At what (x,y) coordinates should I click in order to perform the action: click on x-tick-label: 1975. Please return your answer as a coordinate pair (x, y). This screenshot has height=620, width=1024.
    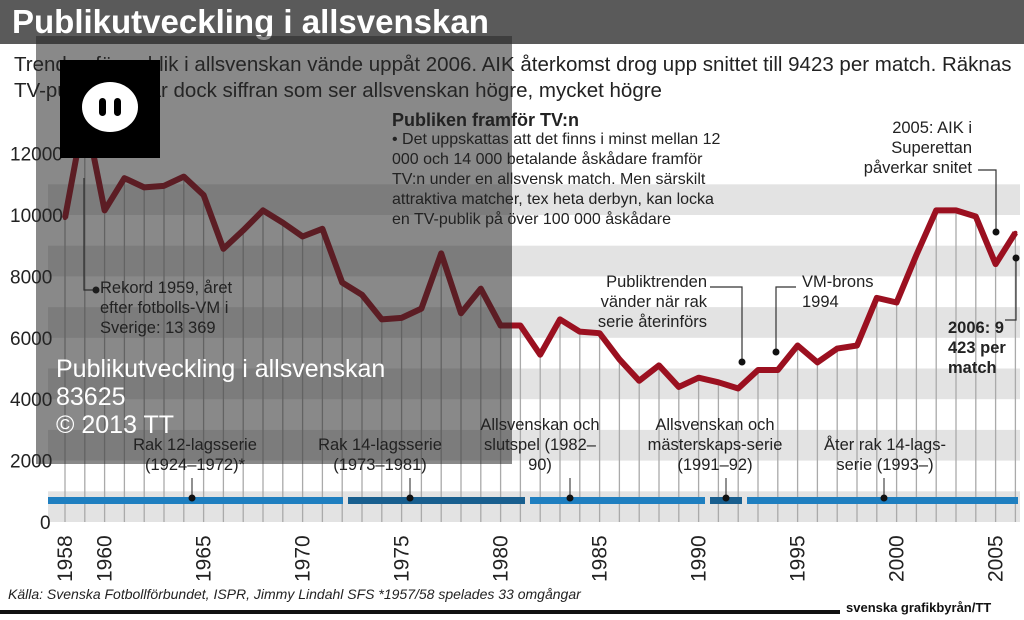
    Looking at the image, I should click on (402, 558).